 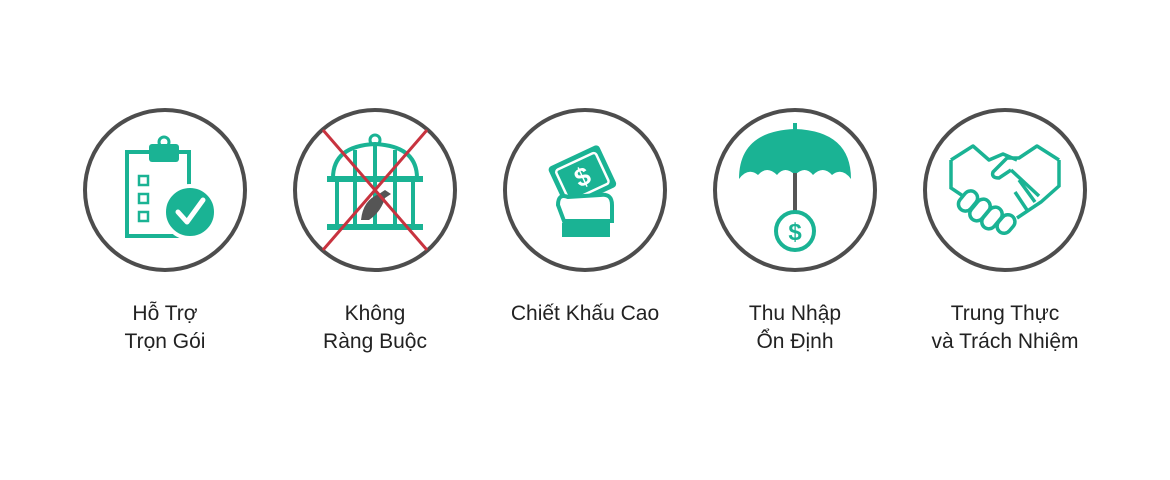 I want to click on feature-label-line: Ràng Buộc, so click(x=375, y=341).